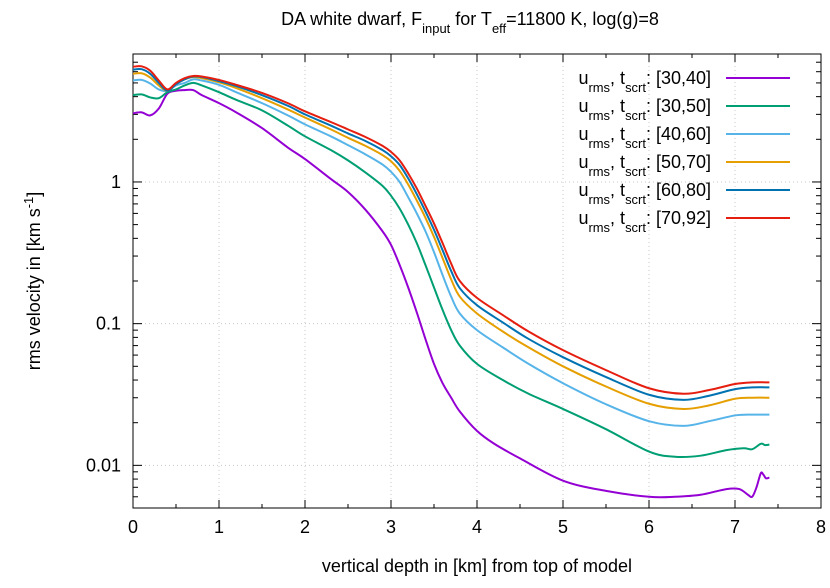 Image resolution: width=830 pixels, height=588 pixels. What do you see at coordinates (644, 221) in the screenshot?
I see `legend-label-6: urms, tscrt: [70,92]` at bounding box center [644, 221].